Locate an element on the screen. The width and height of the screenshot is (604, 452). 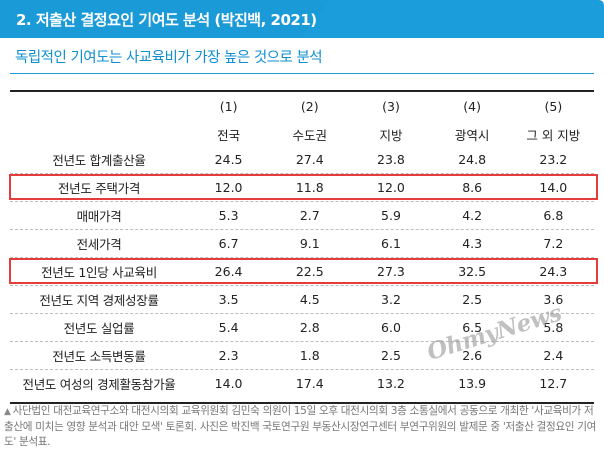
table-cell: 6.5 is located at coordinates (472, 327).